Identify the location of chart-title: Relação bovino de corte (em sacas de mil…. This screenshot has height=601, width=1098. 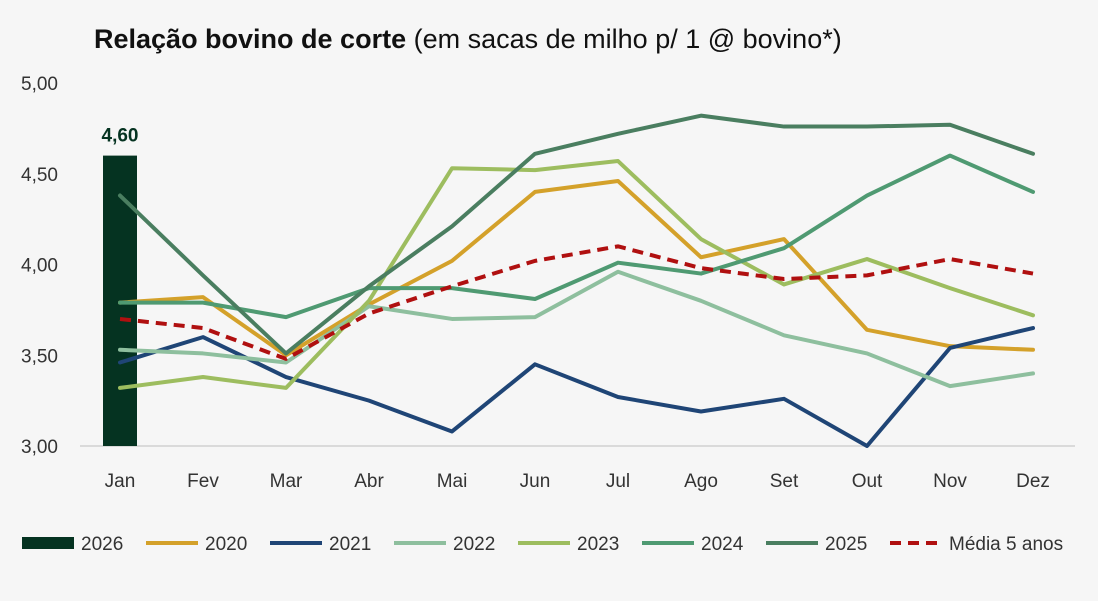
(468, 39).